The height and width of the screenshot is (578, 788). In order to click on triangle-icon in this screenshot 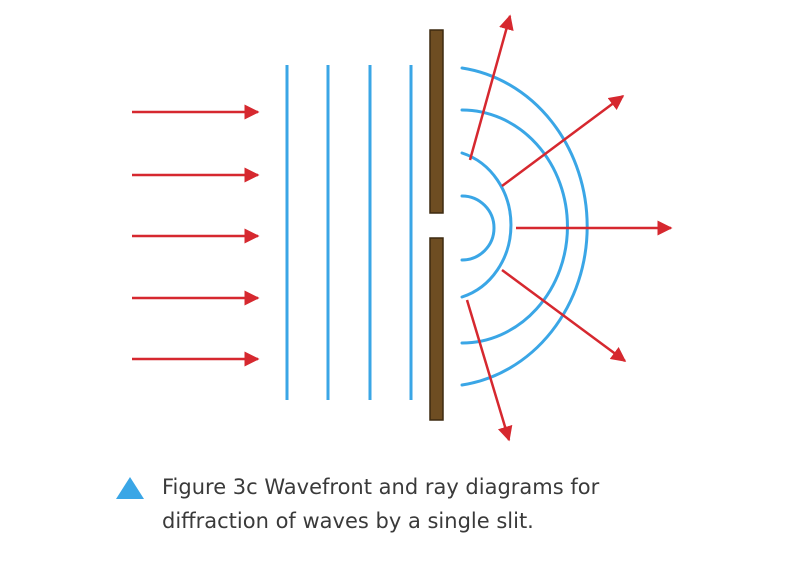, I will do `click(130, 488)`.